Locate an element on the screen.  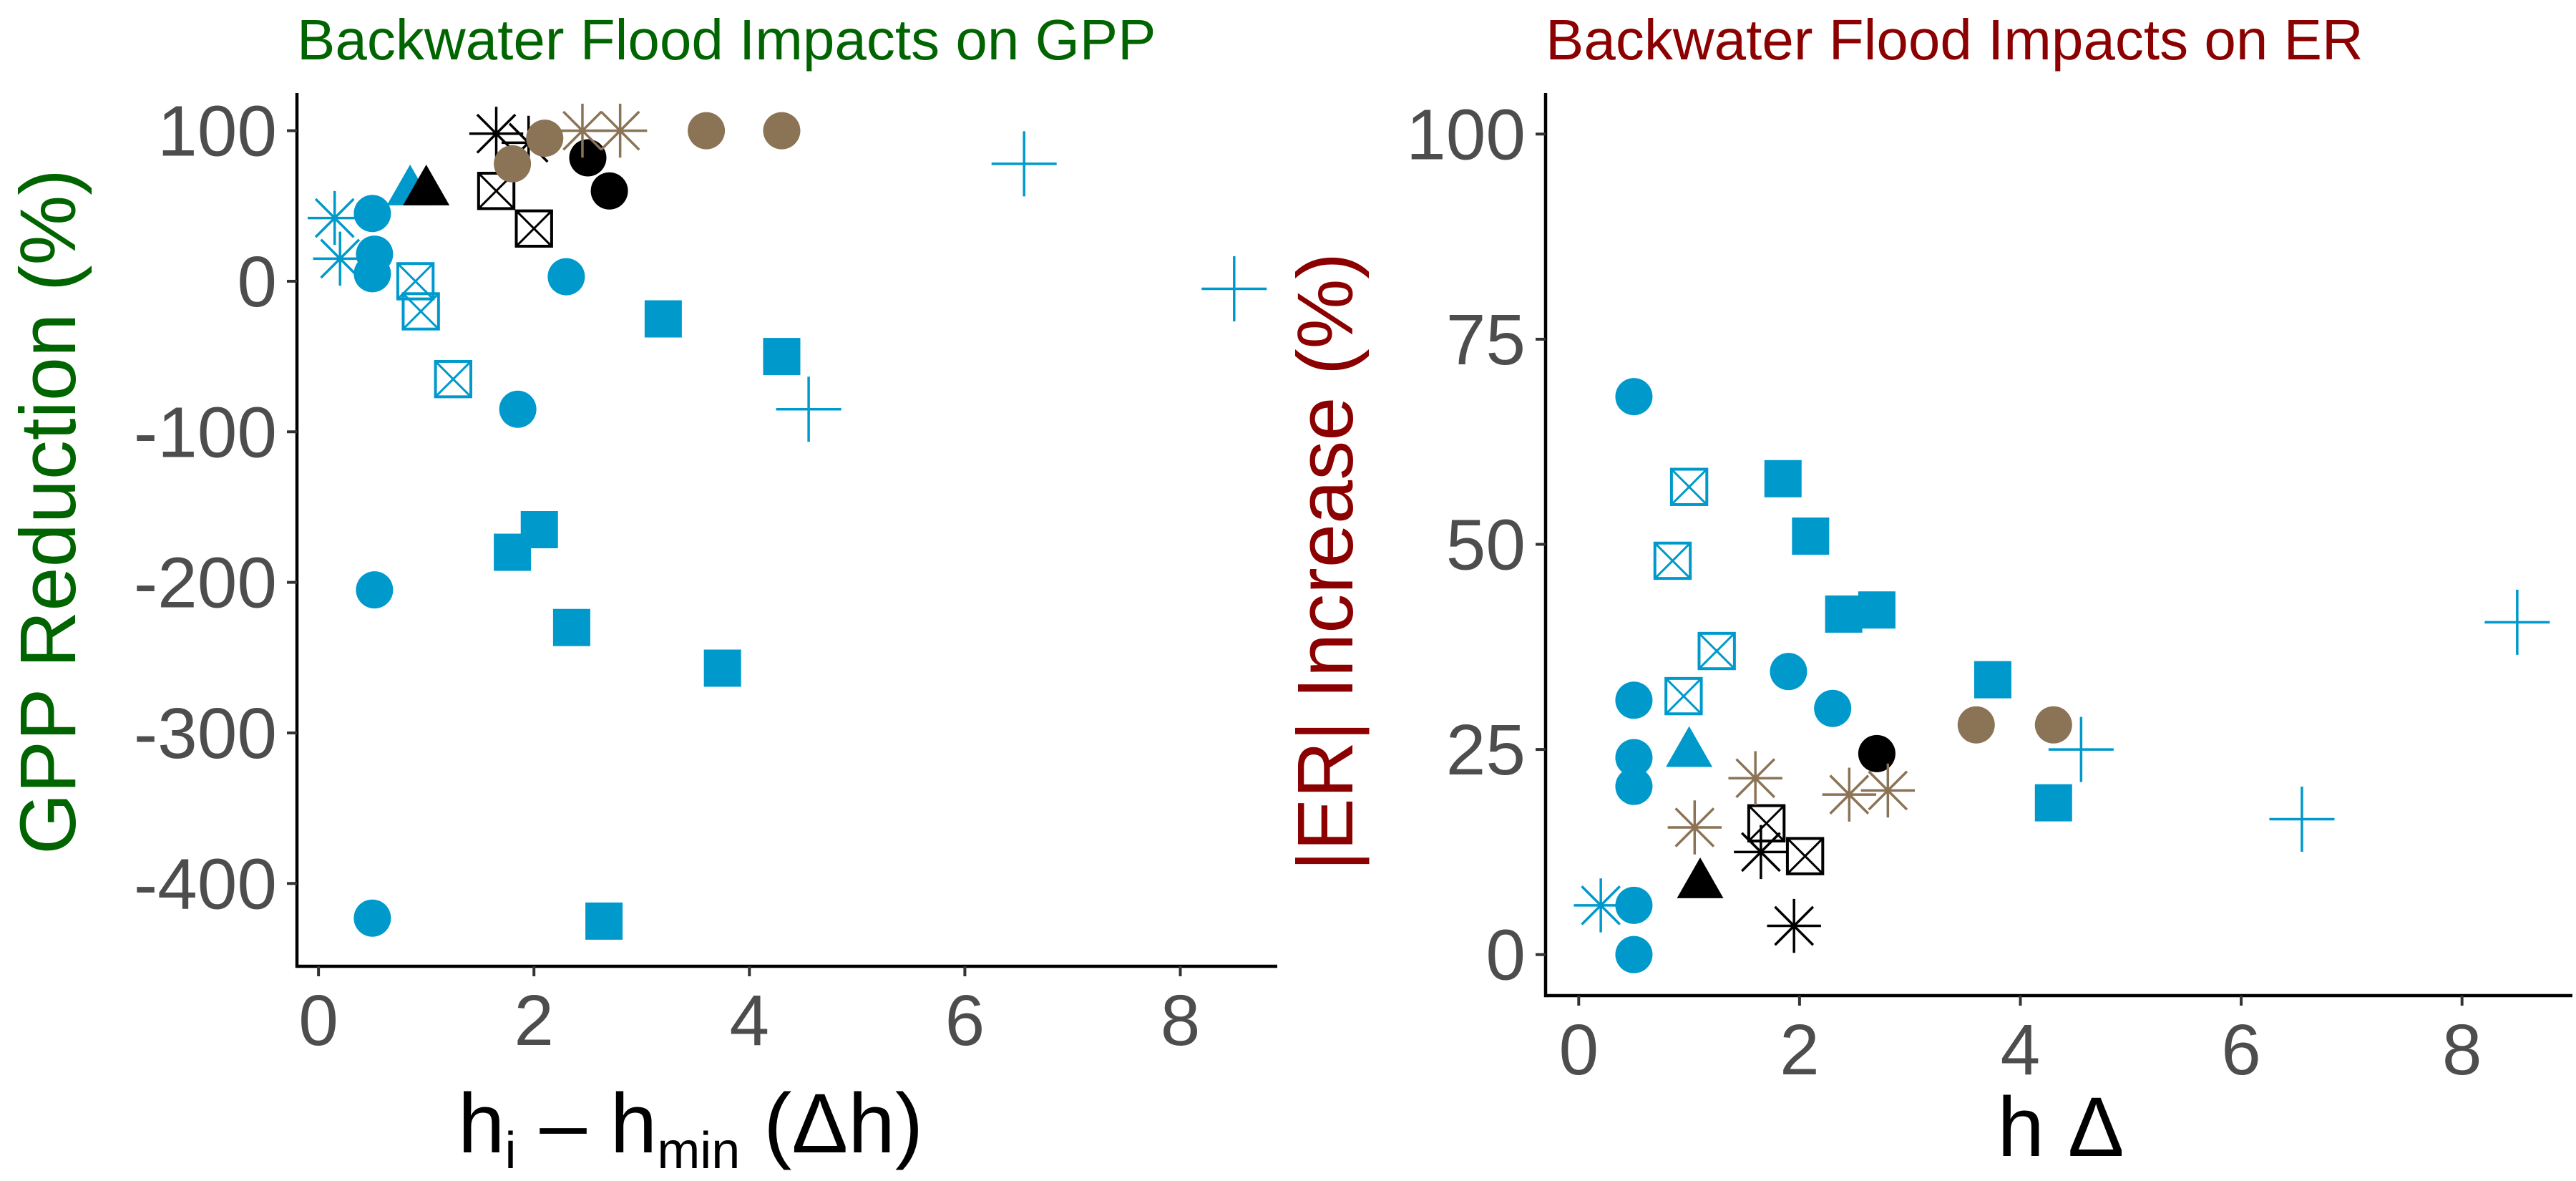
er-x-tick-label: 2 is located at coordinates (1800, 1050).